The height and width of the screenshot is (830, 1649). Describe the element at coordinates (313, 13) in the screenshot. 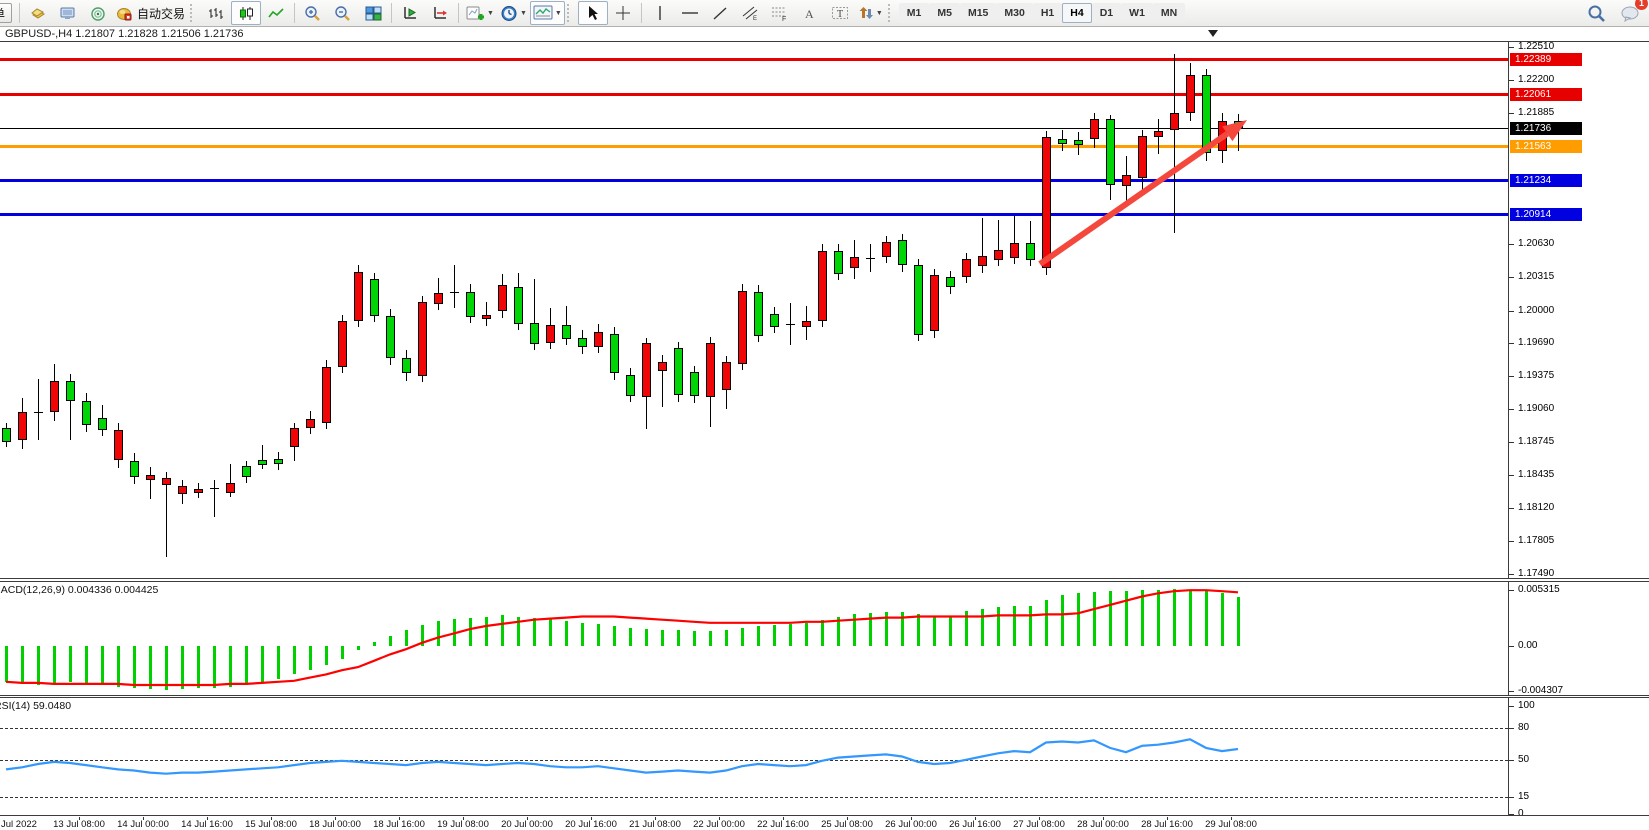

I see `zoom-in-icon` at that location.